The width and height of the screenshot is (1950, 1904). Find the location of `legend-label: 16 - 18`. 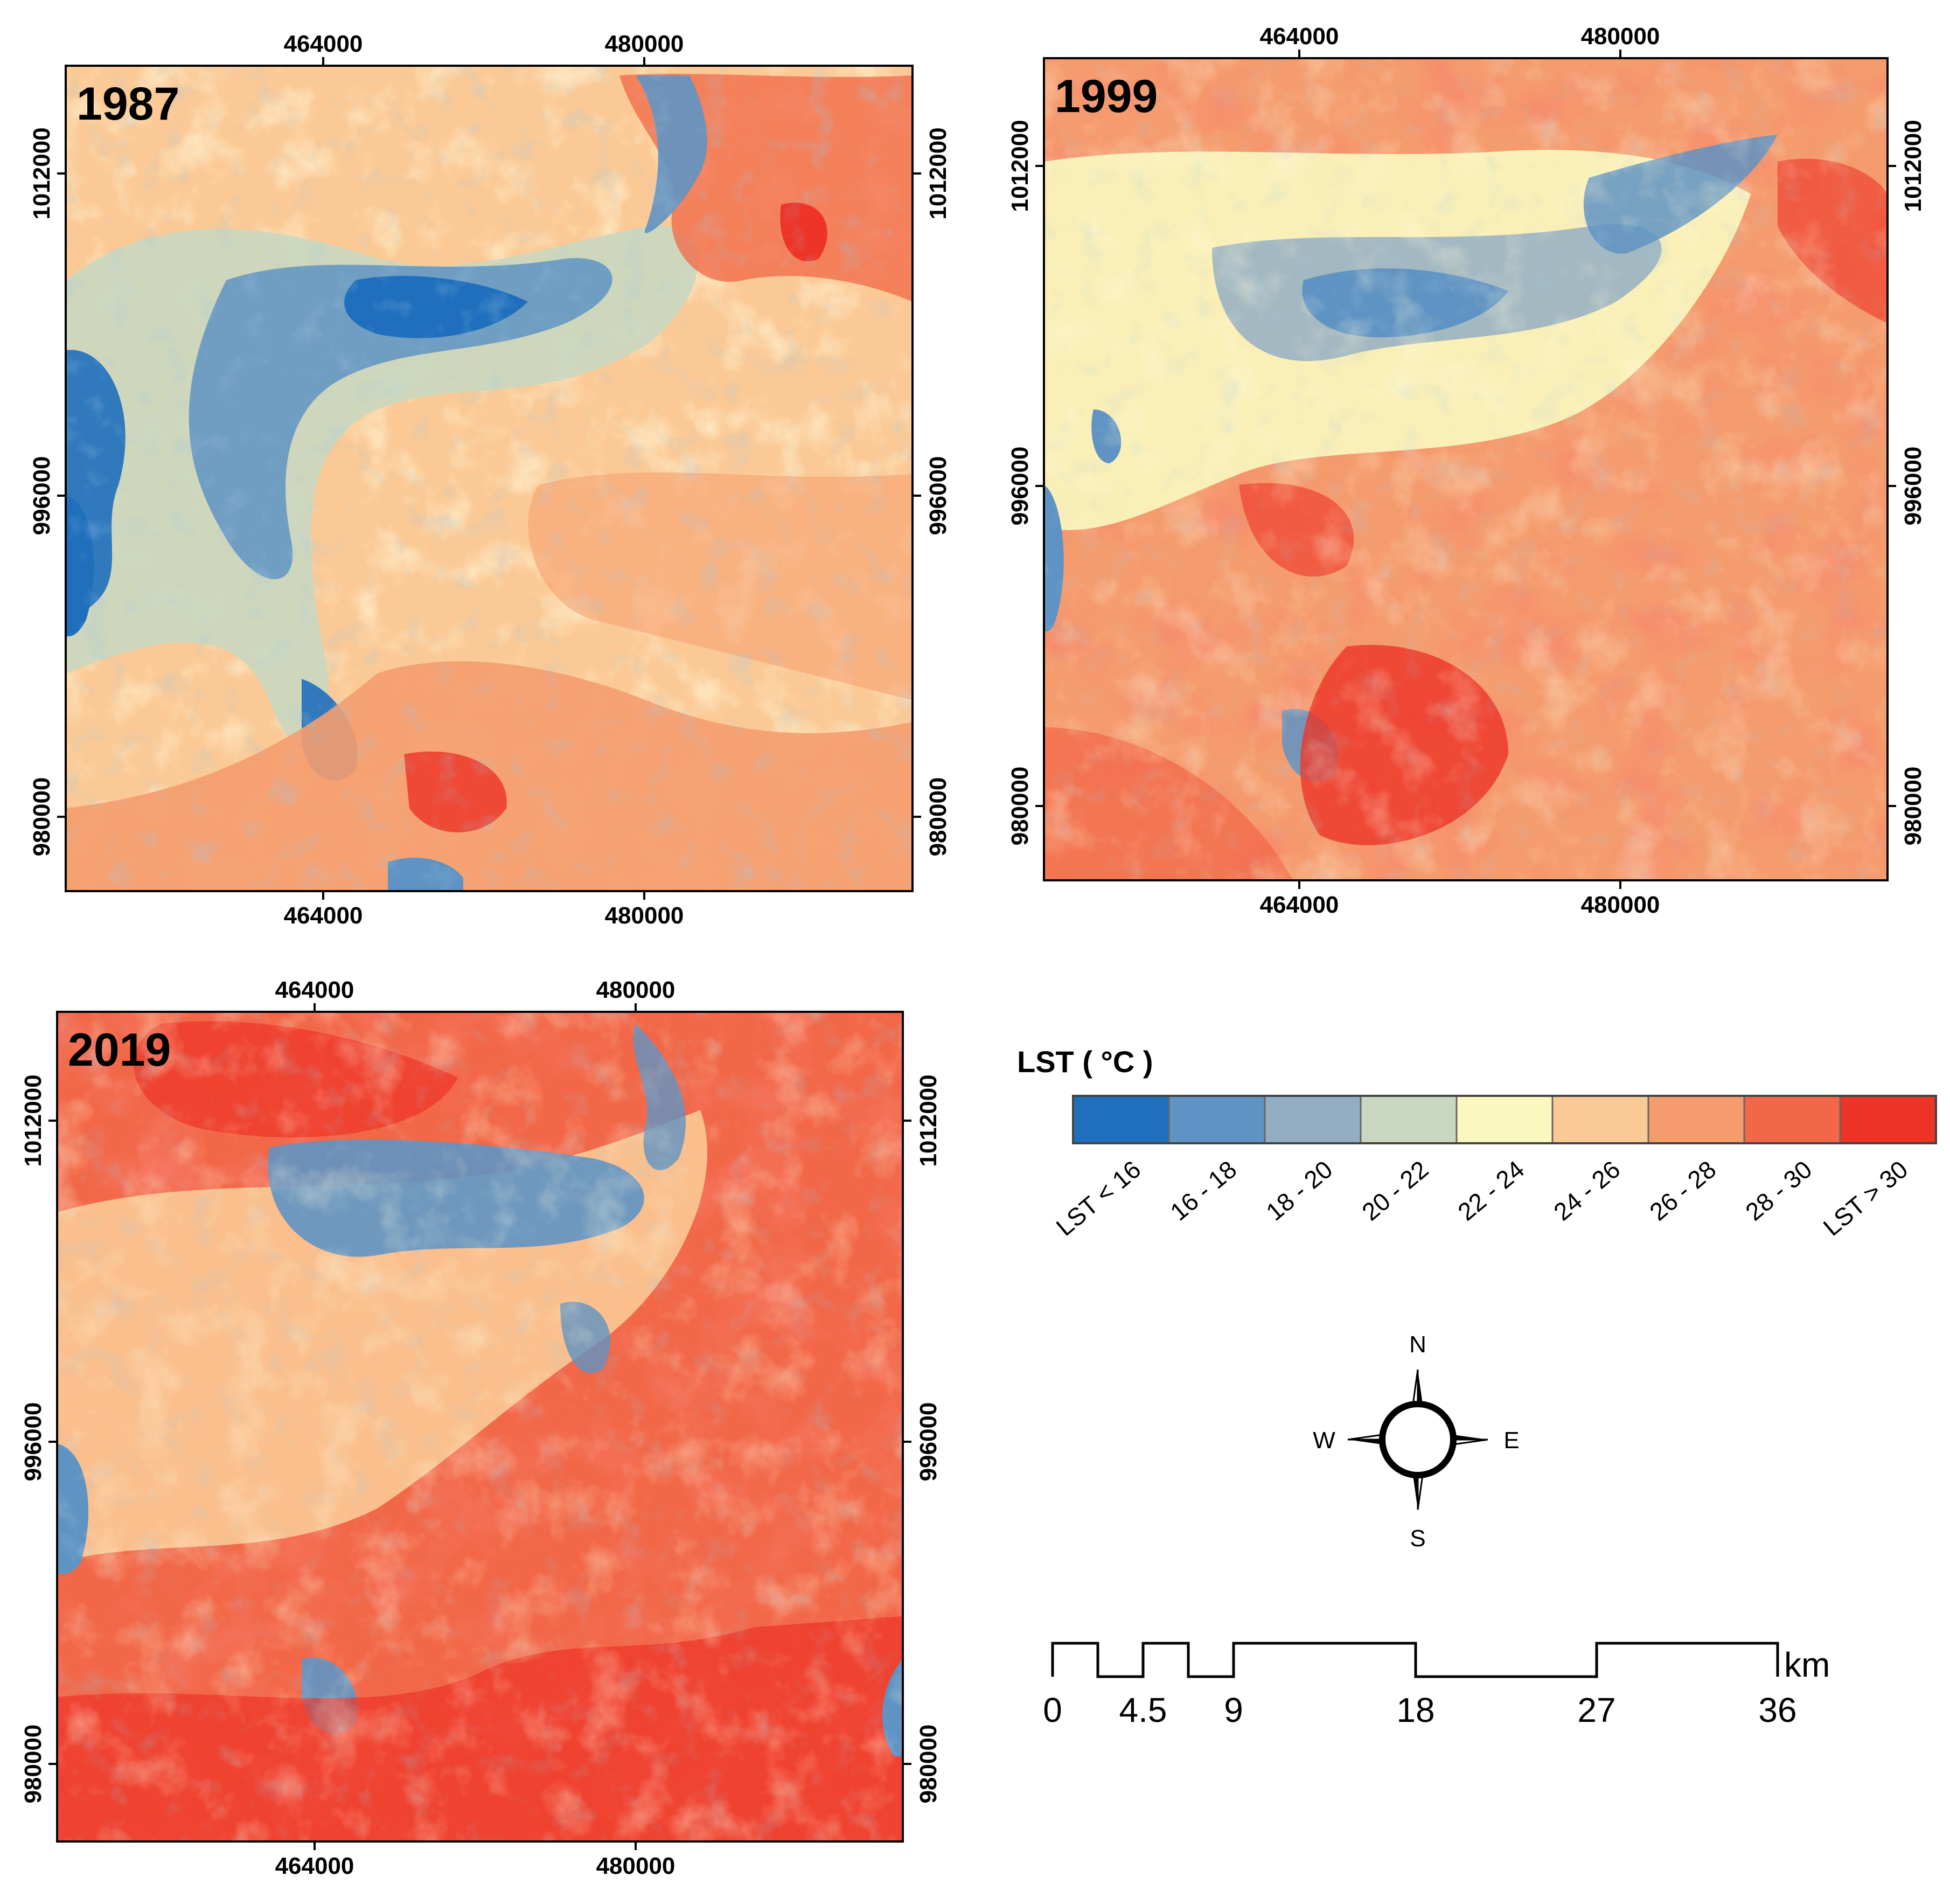

legend-label: 16 - 18 is located at coordinates (1203, 1190).